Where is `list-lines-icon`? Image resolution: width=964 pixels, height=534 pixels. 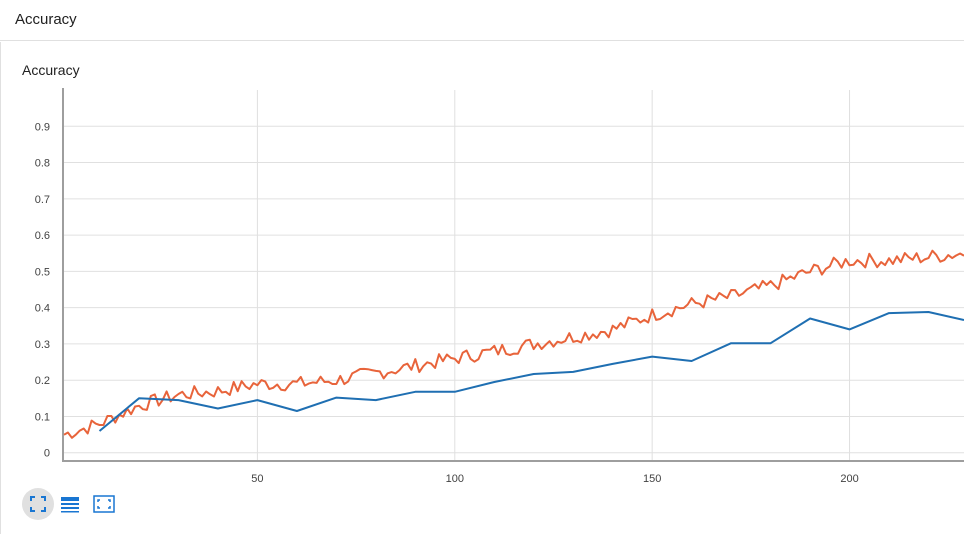
list-lines-icon is located at coordinates (70, 505).